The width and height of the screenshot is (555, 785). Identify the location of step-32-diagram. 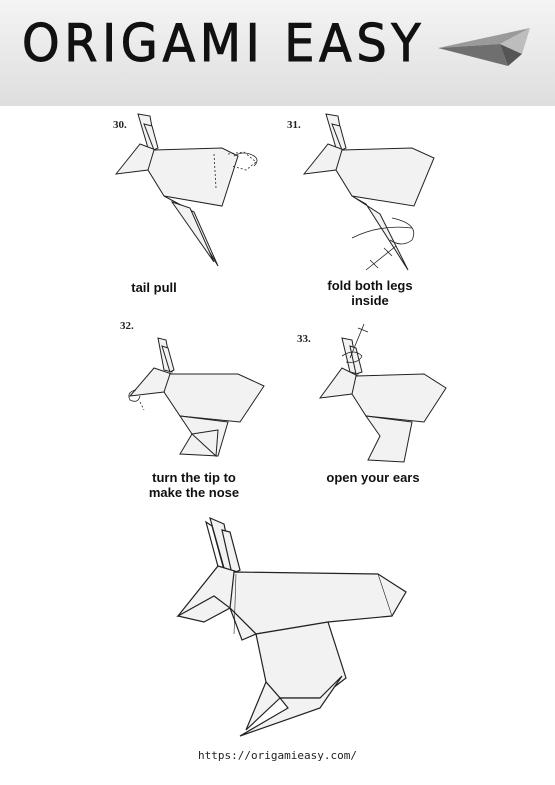
(196, 397).